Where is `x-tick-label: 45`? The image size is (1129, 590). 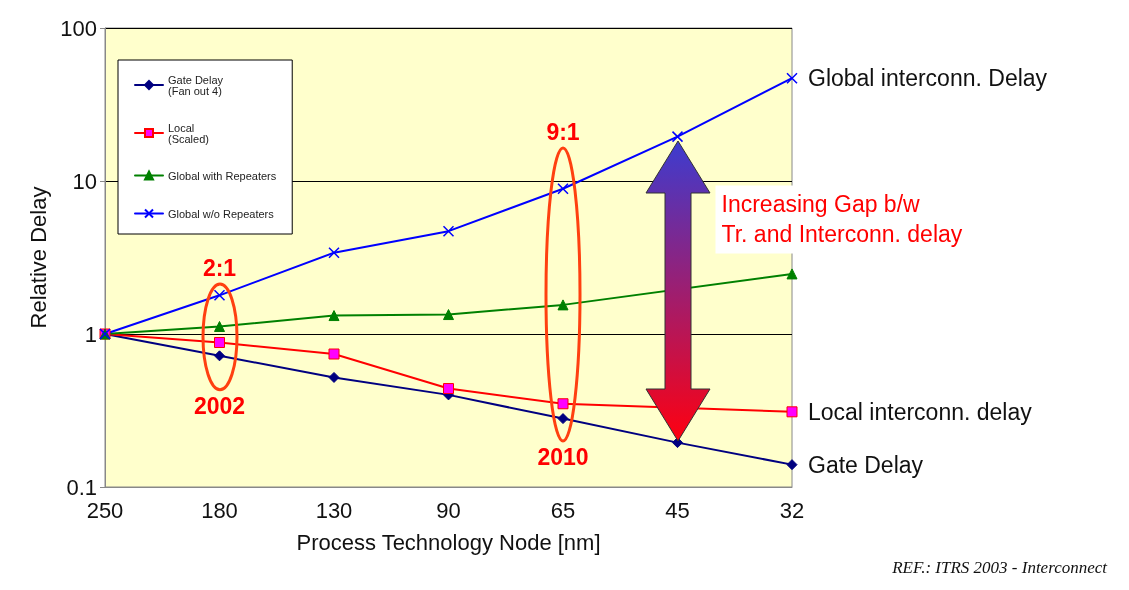
x-tick-label: 45 is located at coordinates (677, 510).